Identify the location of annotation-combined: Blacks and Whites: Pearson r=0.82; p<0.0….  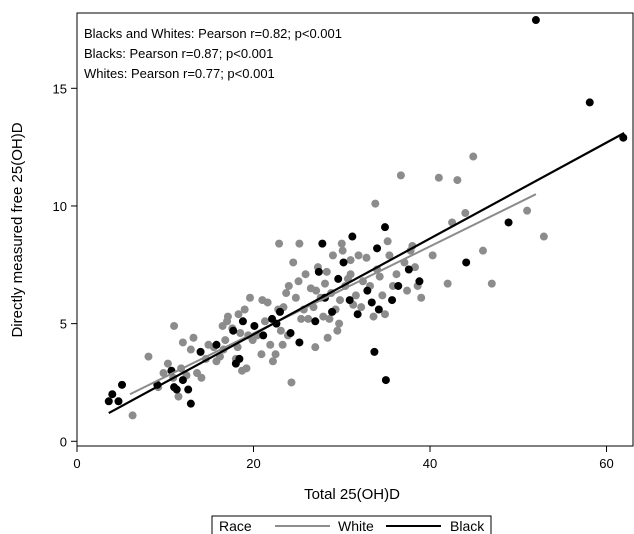
(213, 33).